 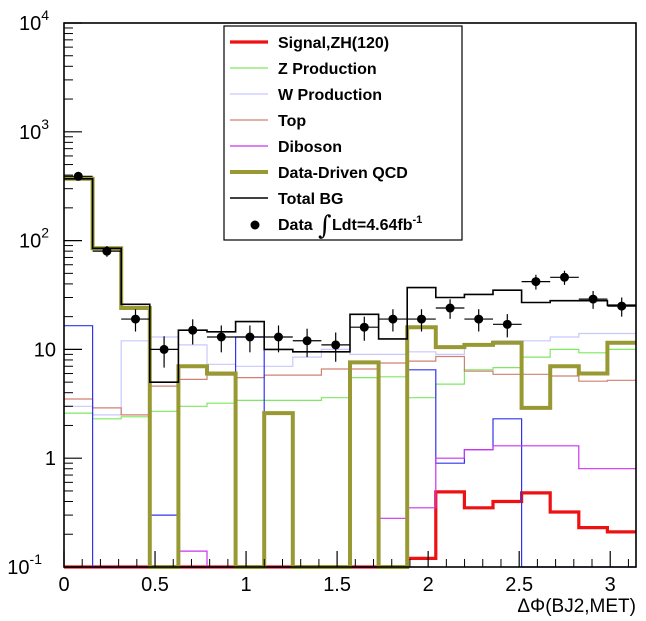 What do you see at coordinates (350, 384) in the screenshot?
I see `series-zprod` at bounding box center [350, 384].